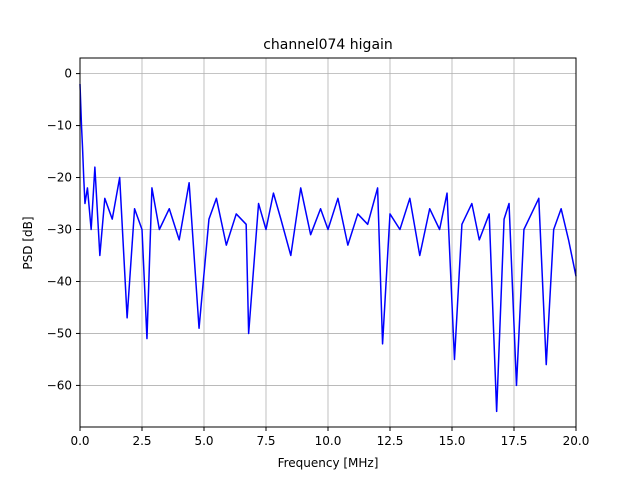 The height and width of the screenshot is (480, 640). What do you see at coordinates (328, 45) in the screenshot?
I see `chart-title: channel074 higain` at bounding box center [328, 45].